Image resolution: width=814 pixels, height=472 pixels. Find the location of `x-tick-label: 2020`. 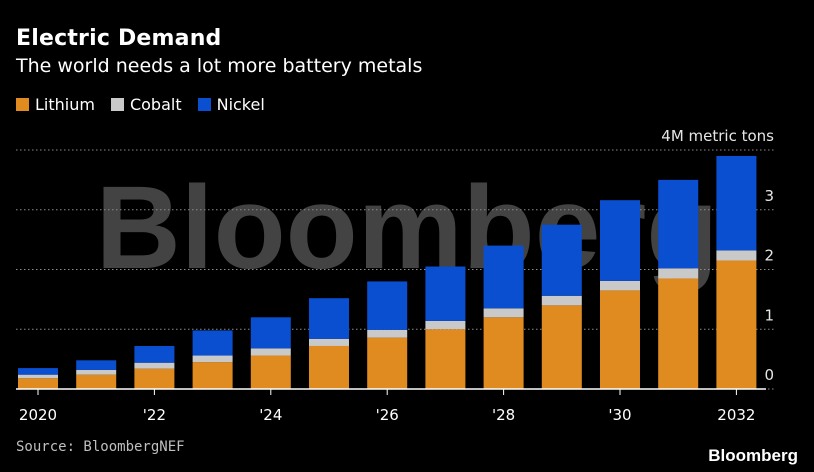

x-tick-label: 2020 is located at coordinates (38, 415).